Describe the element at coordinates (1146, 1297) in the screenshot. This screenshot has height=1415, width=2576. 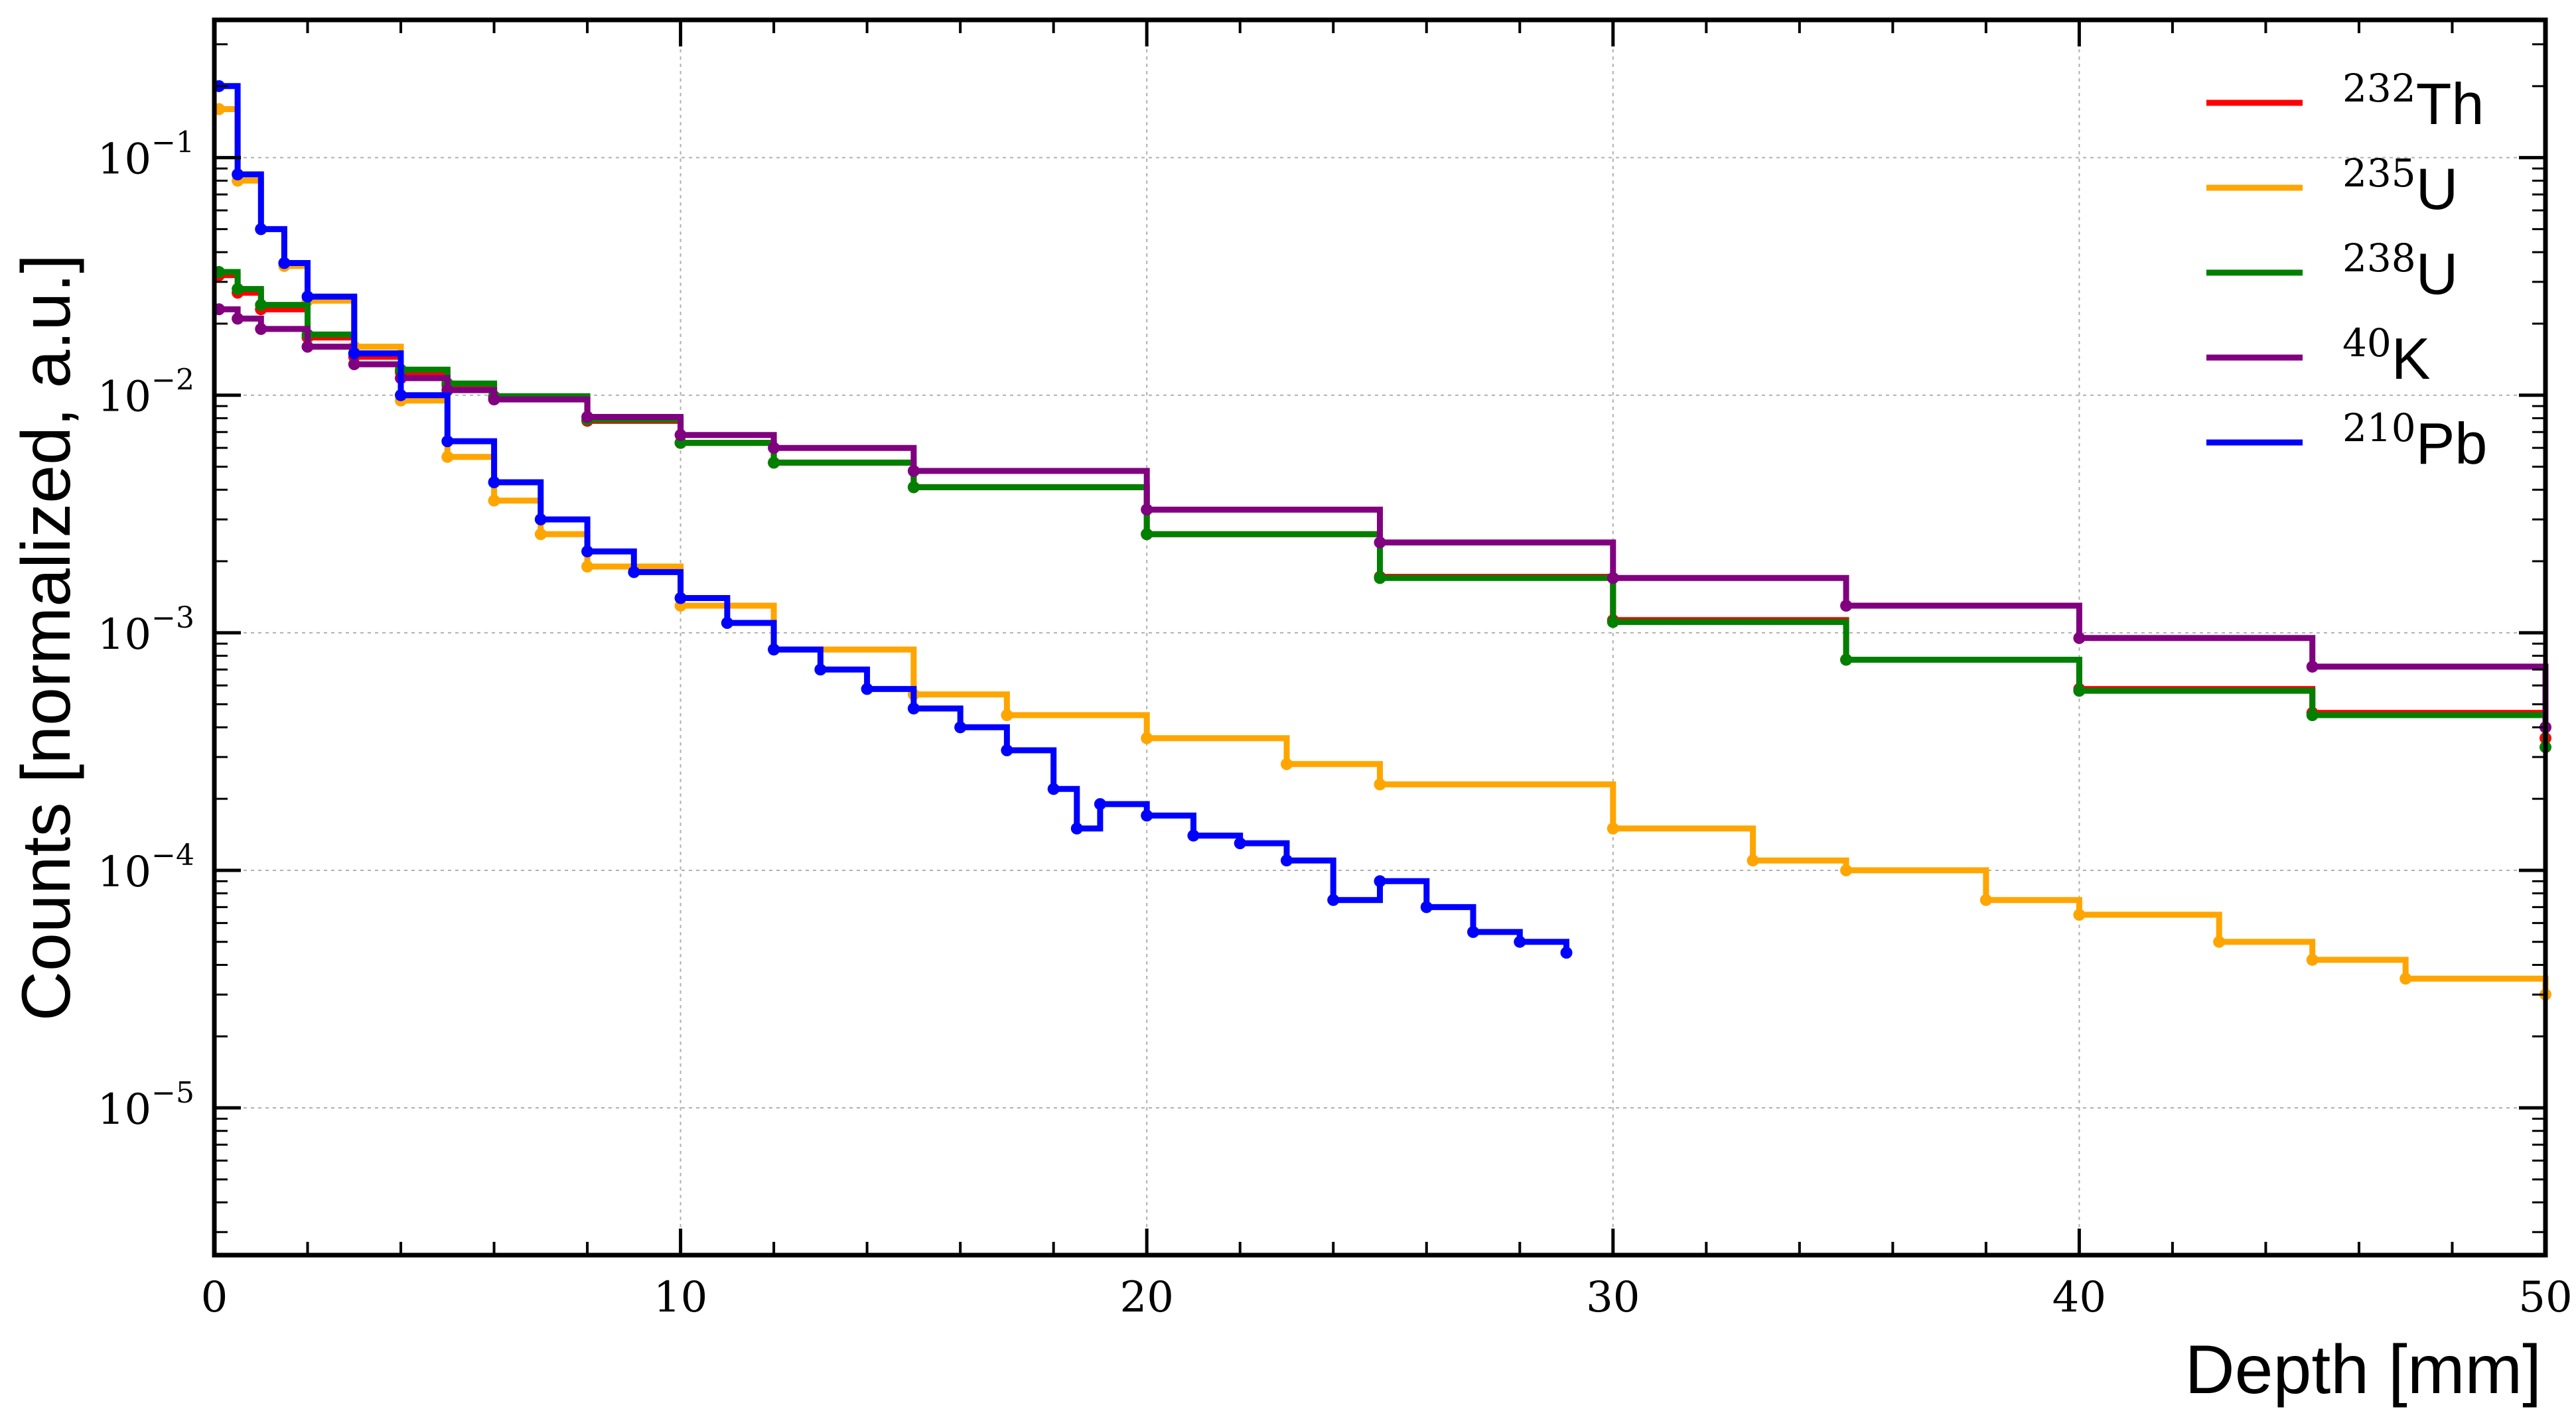
I see `x-tick-label: 20` at that location.